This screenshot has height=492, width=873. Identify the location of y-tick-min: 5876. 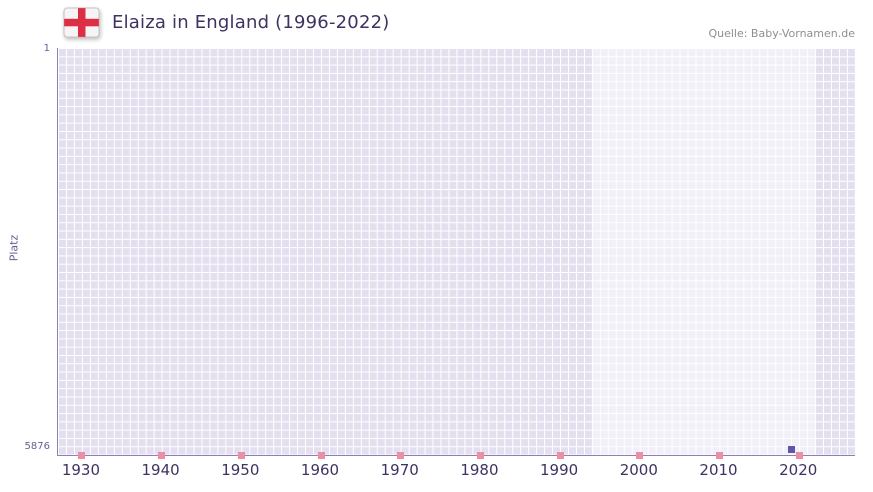
(37, 446).